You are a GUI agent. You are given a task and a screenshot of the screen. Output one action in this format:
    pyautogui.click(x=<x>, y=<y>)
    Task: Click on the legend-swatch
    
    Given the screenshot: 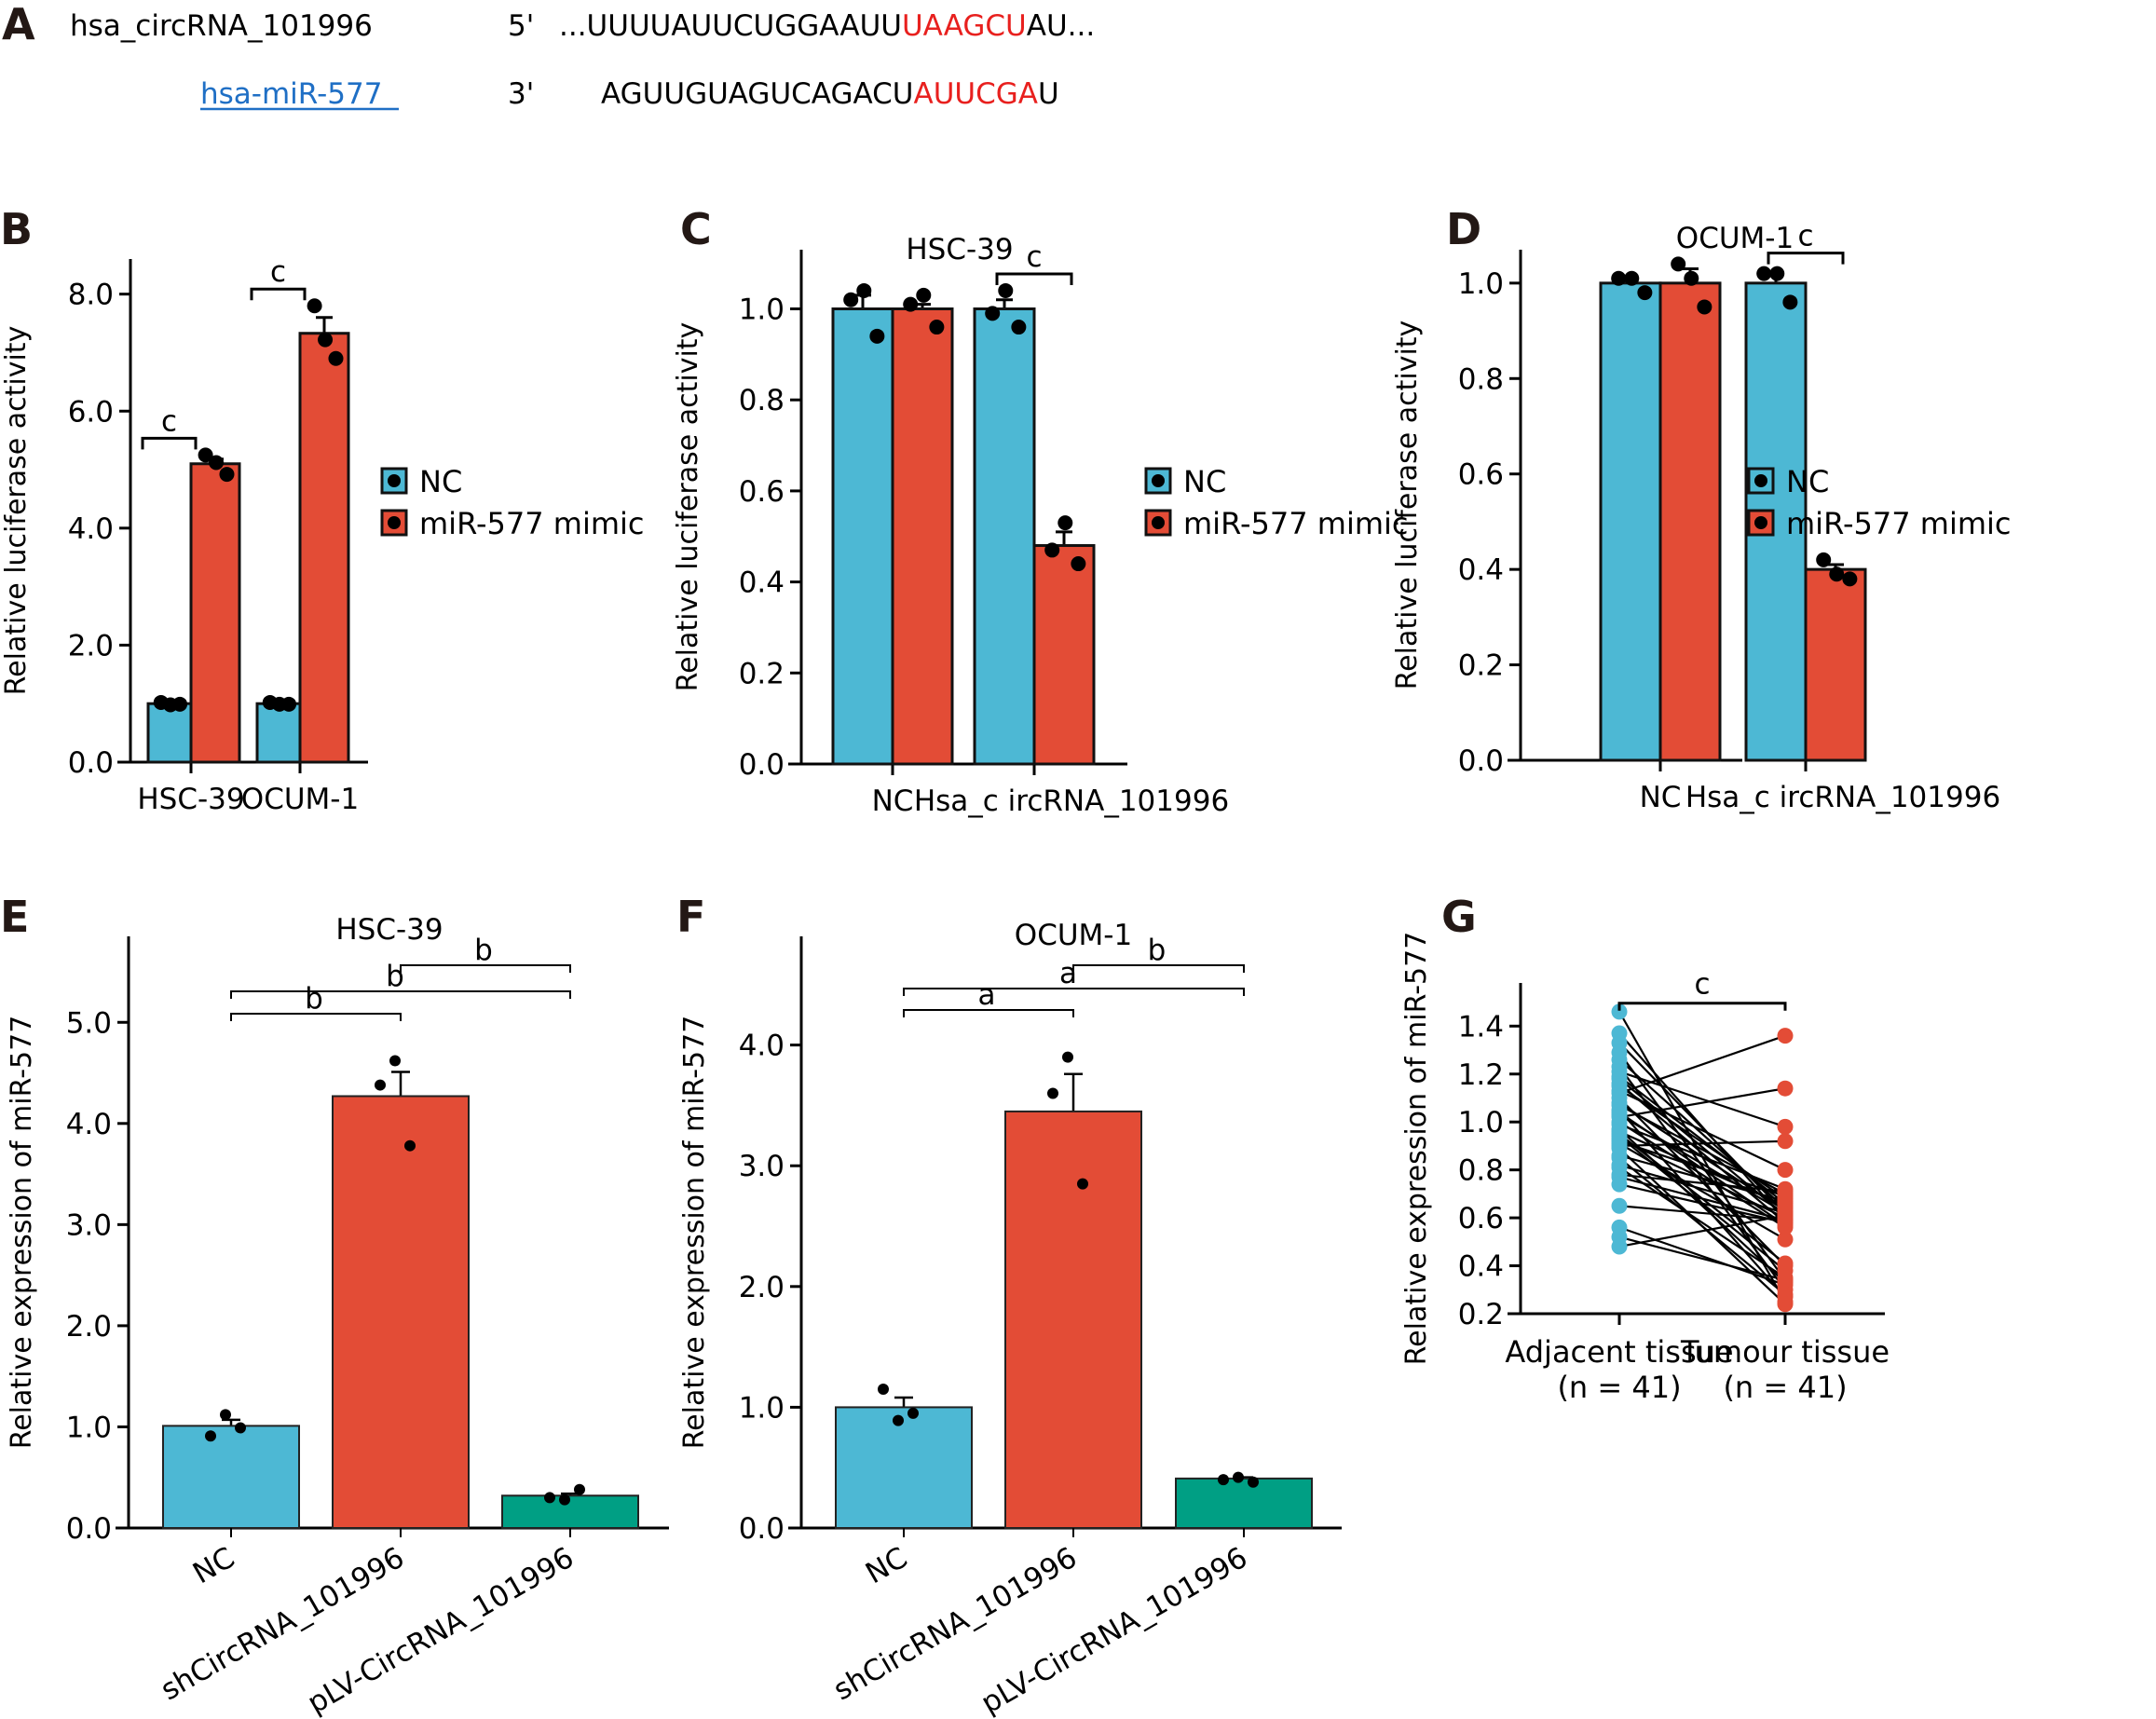 What is the action you would take?
    pyautogui.click(x=394, y=481)
    